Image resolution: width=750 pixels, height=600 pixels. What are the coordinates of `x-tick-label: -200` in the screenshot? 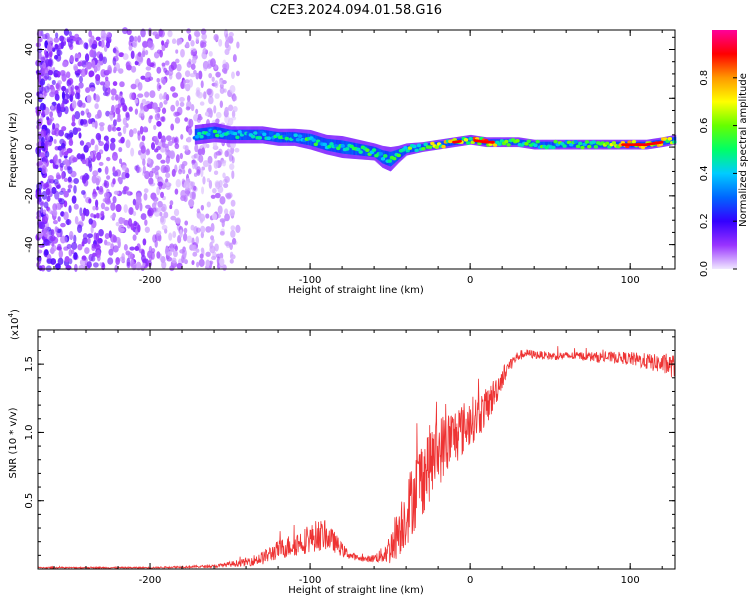 It's located at (150, 580).